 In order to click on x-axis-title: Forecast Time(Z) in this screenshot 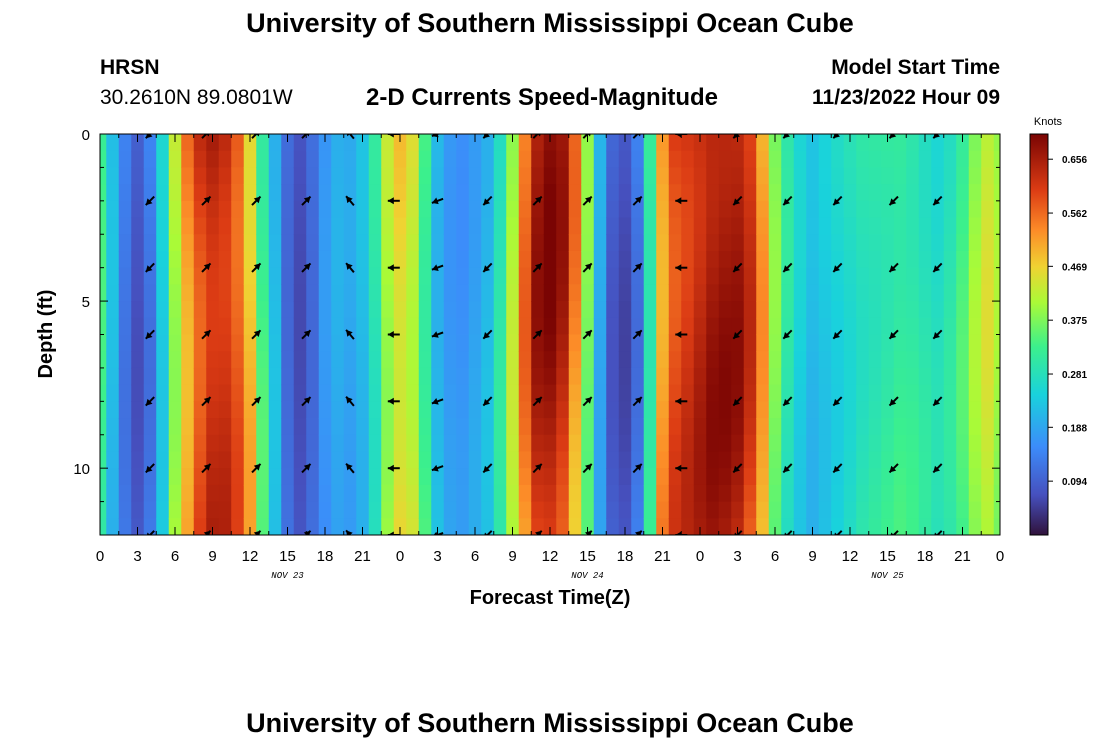, I will do `click(550, 598)`.